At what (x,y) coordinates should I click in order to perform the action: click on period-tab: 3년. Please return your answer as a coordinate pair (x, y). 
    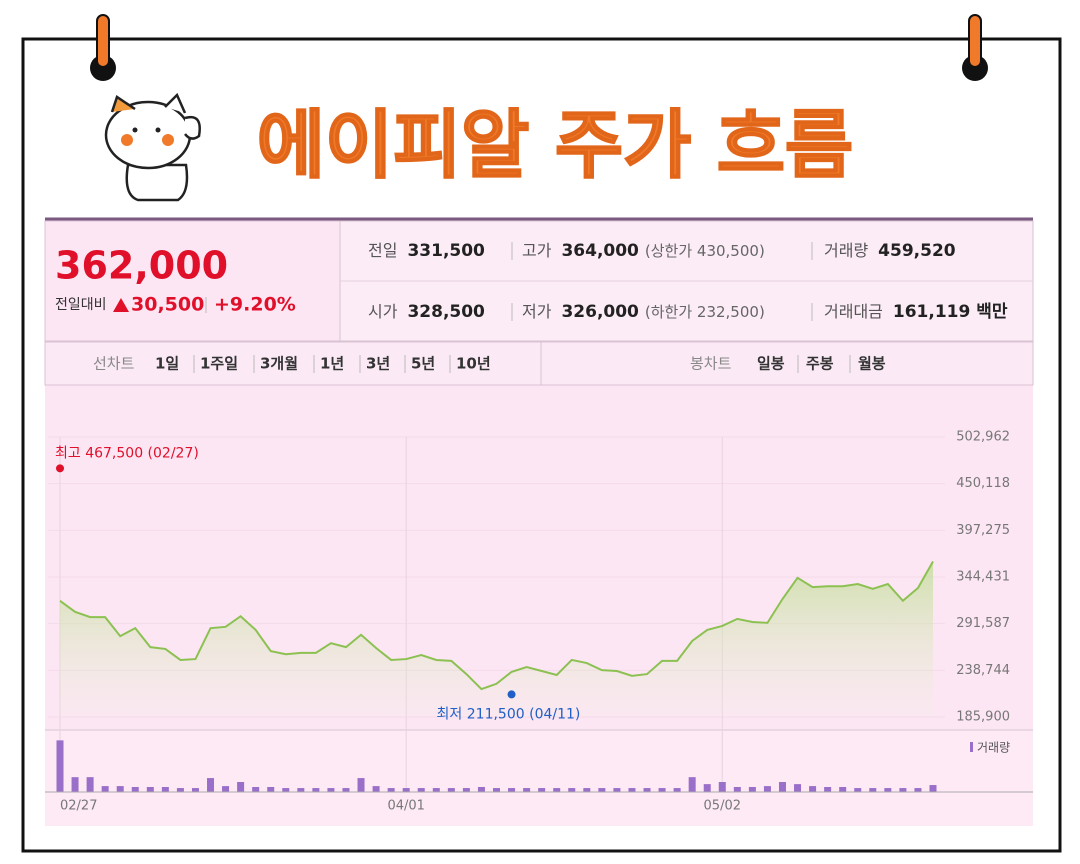
    Looking at the image, I should click on (378, 364).